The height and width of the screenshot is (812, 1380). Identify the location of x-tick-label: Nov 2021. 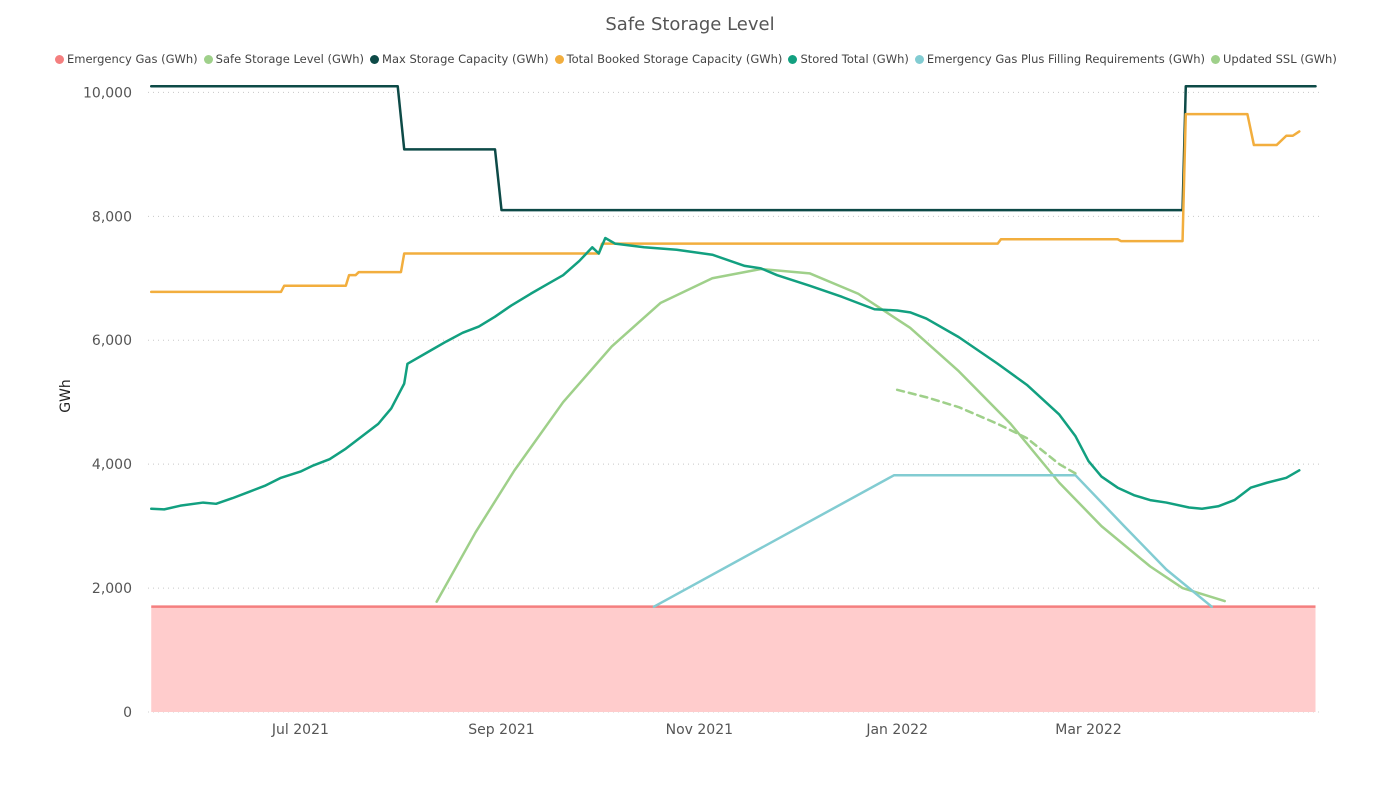
(699, 730).